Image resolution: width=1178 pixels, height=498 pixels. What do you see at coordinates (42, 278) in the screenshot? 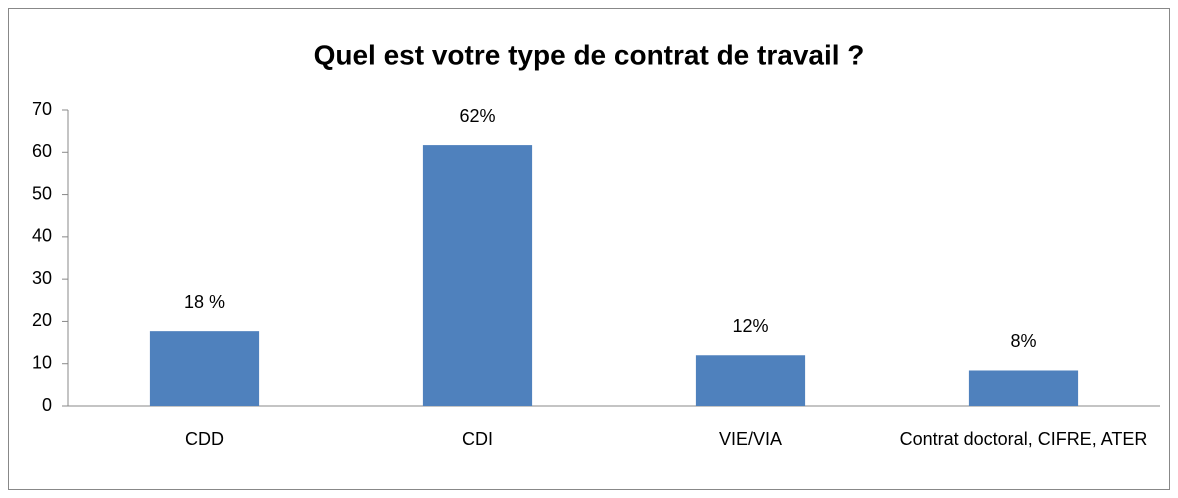
I see `y-tick-label: 30` at bounding box center [42, 278].